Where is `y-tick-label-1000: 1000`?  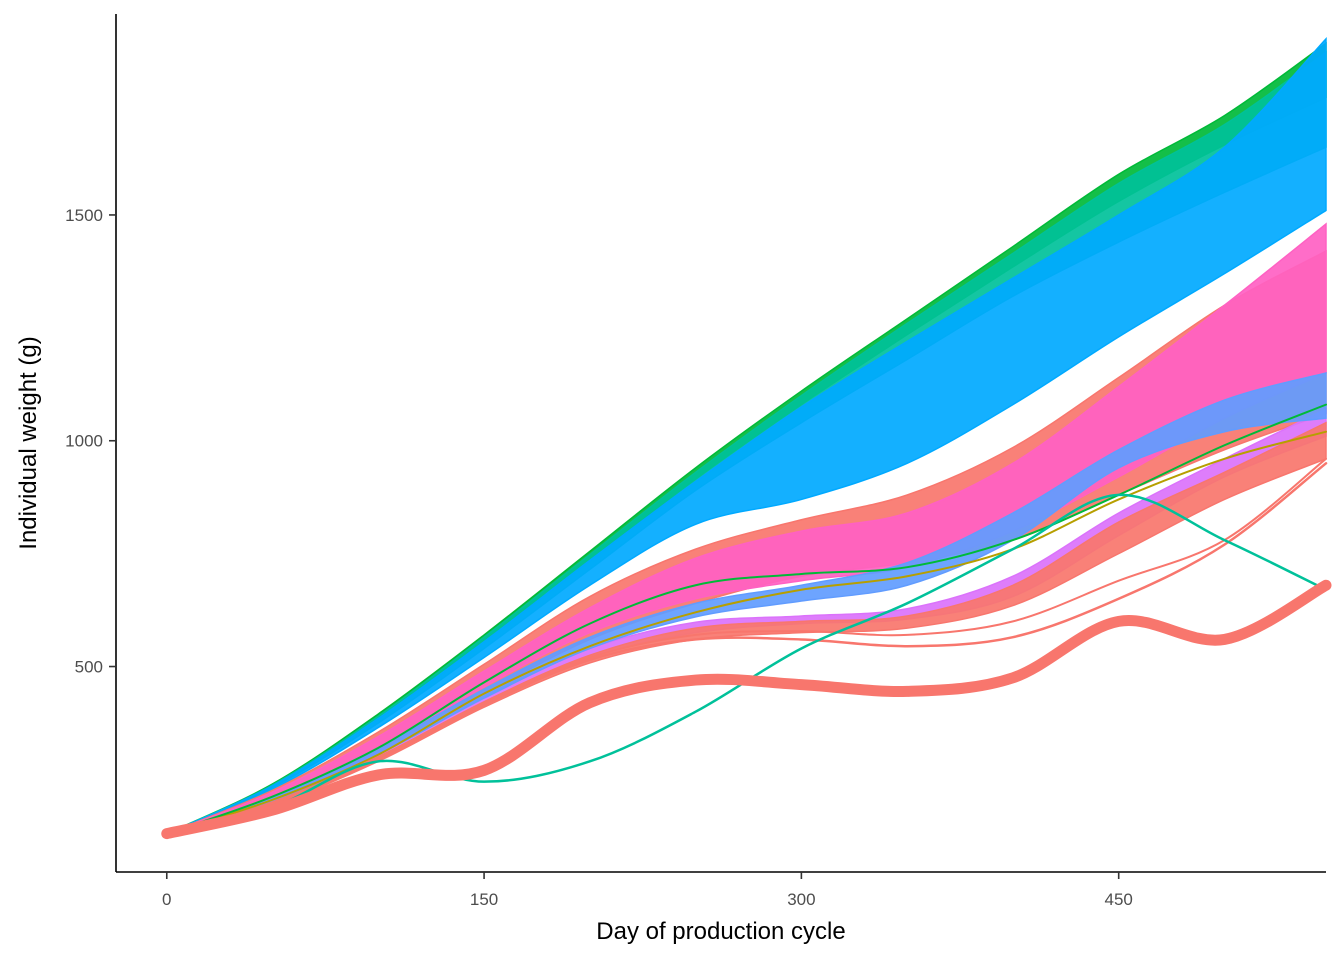
y-tick-label-1000: 1000 is located at coordinates (84, 441).